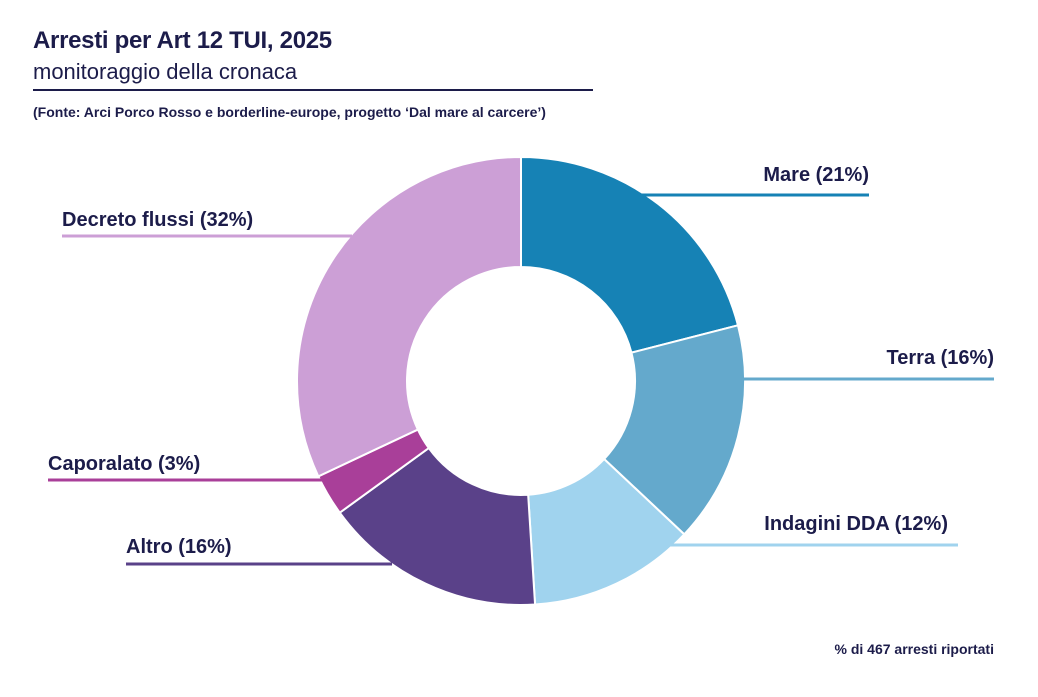 This screenshot has width=1038, height=697. What do you see at coordinates (437, 526) in the screenshot?
I see `slice-altro` at bounding box center [437, 526].